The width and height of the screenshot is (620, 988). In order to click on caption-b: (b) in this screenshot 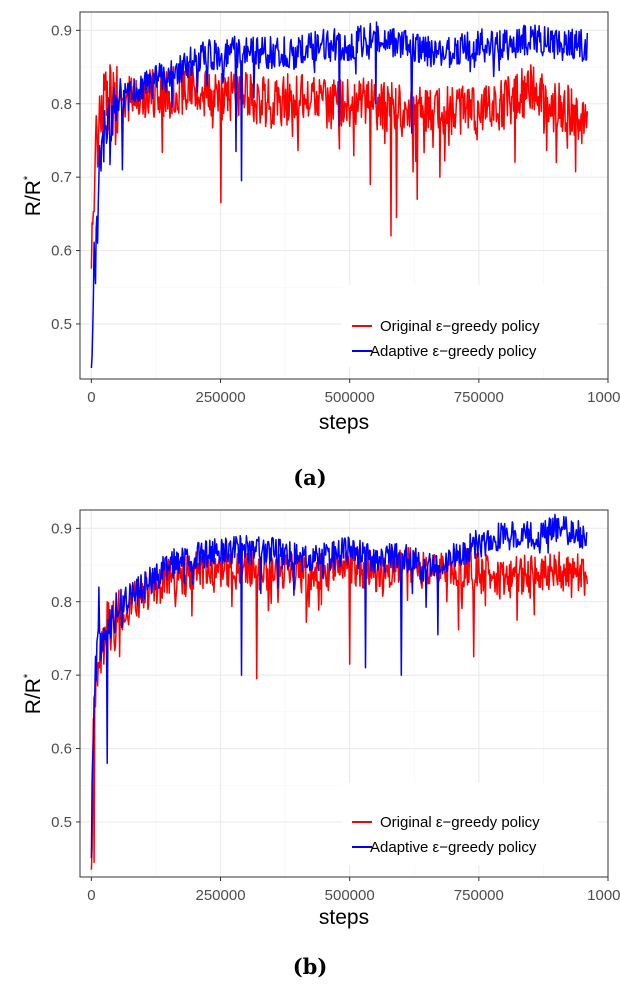, I will do `click(310, 966)`.